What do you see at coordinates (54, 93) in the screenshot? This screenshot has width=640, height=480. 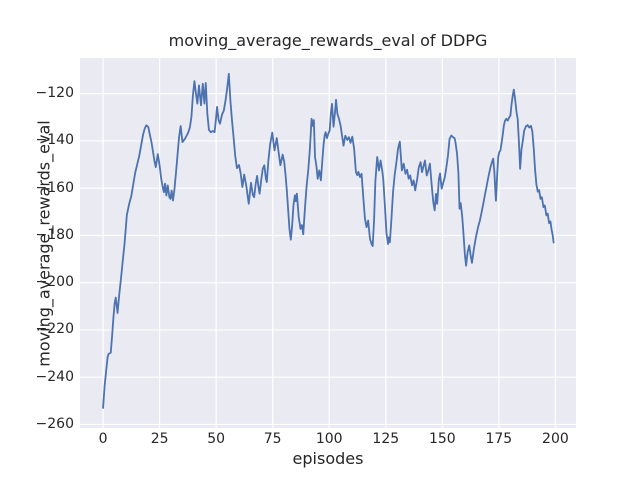 I see `y-tick-label: −120` at bounding box center [54, 93].